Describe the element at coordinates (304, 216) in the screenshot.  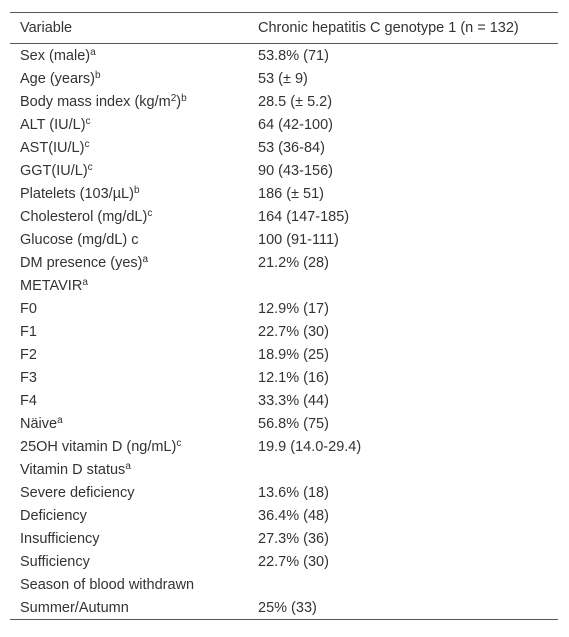
I see `value-cell: 164 (147-185)` at that location.